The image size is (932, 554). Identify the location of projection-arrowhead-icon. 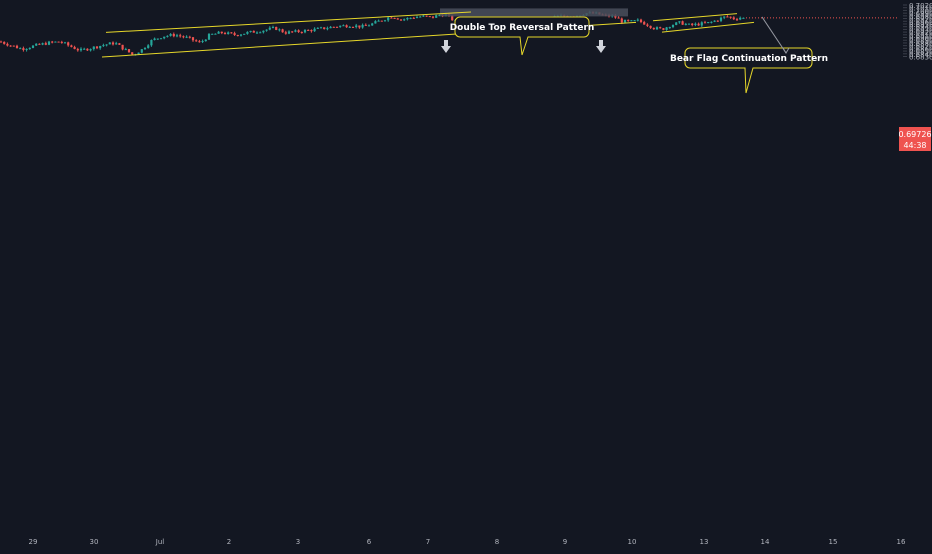
(786, 50).